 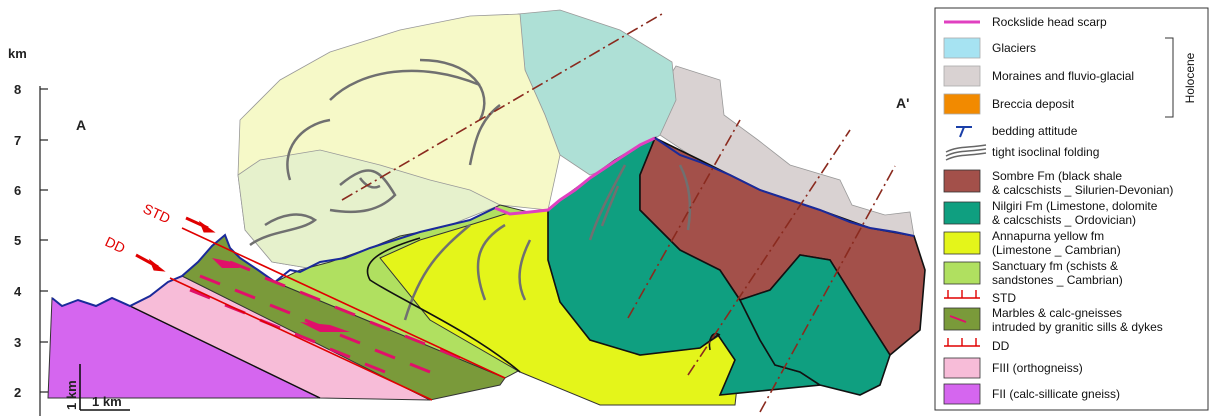 I want to click on legend-label: STD, so click(x=1004, y=298).